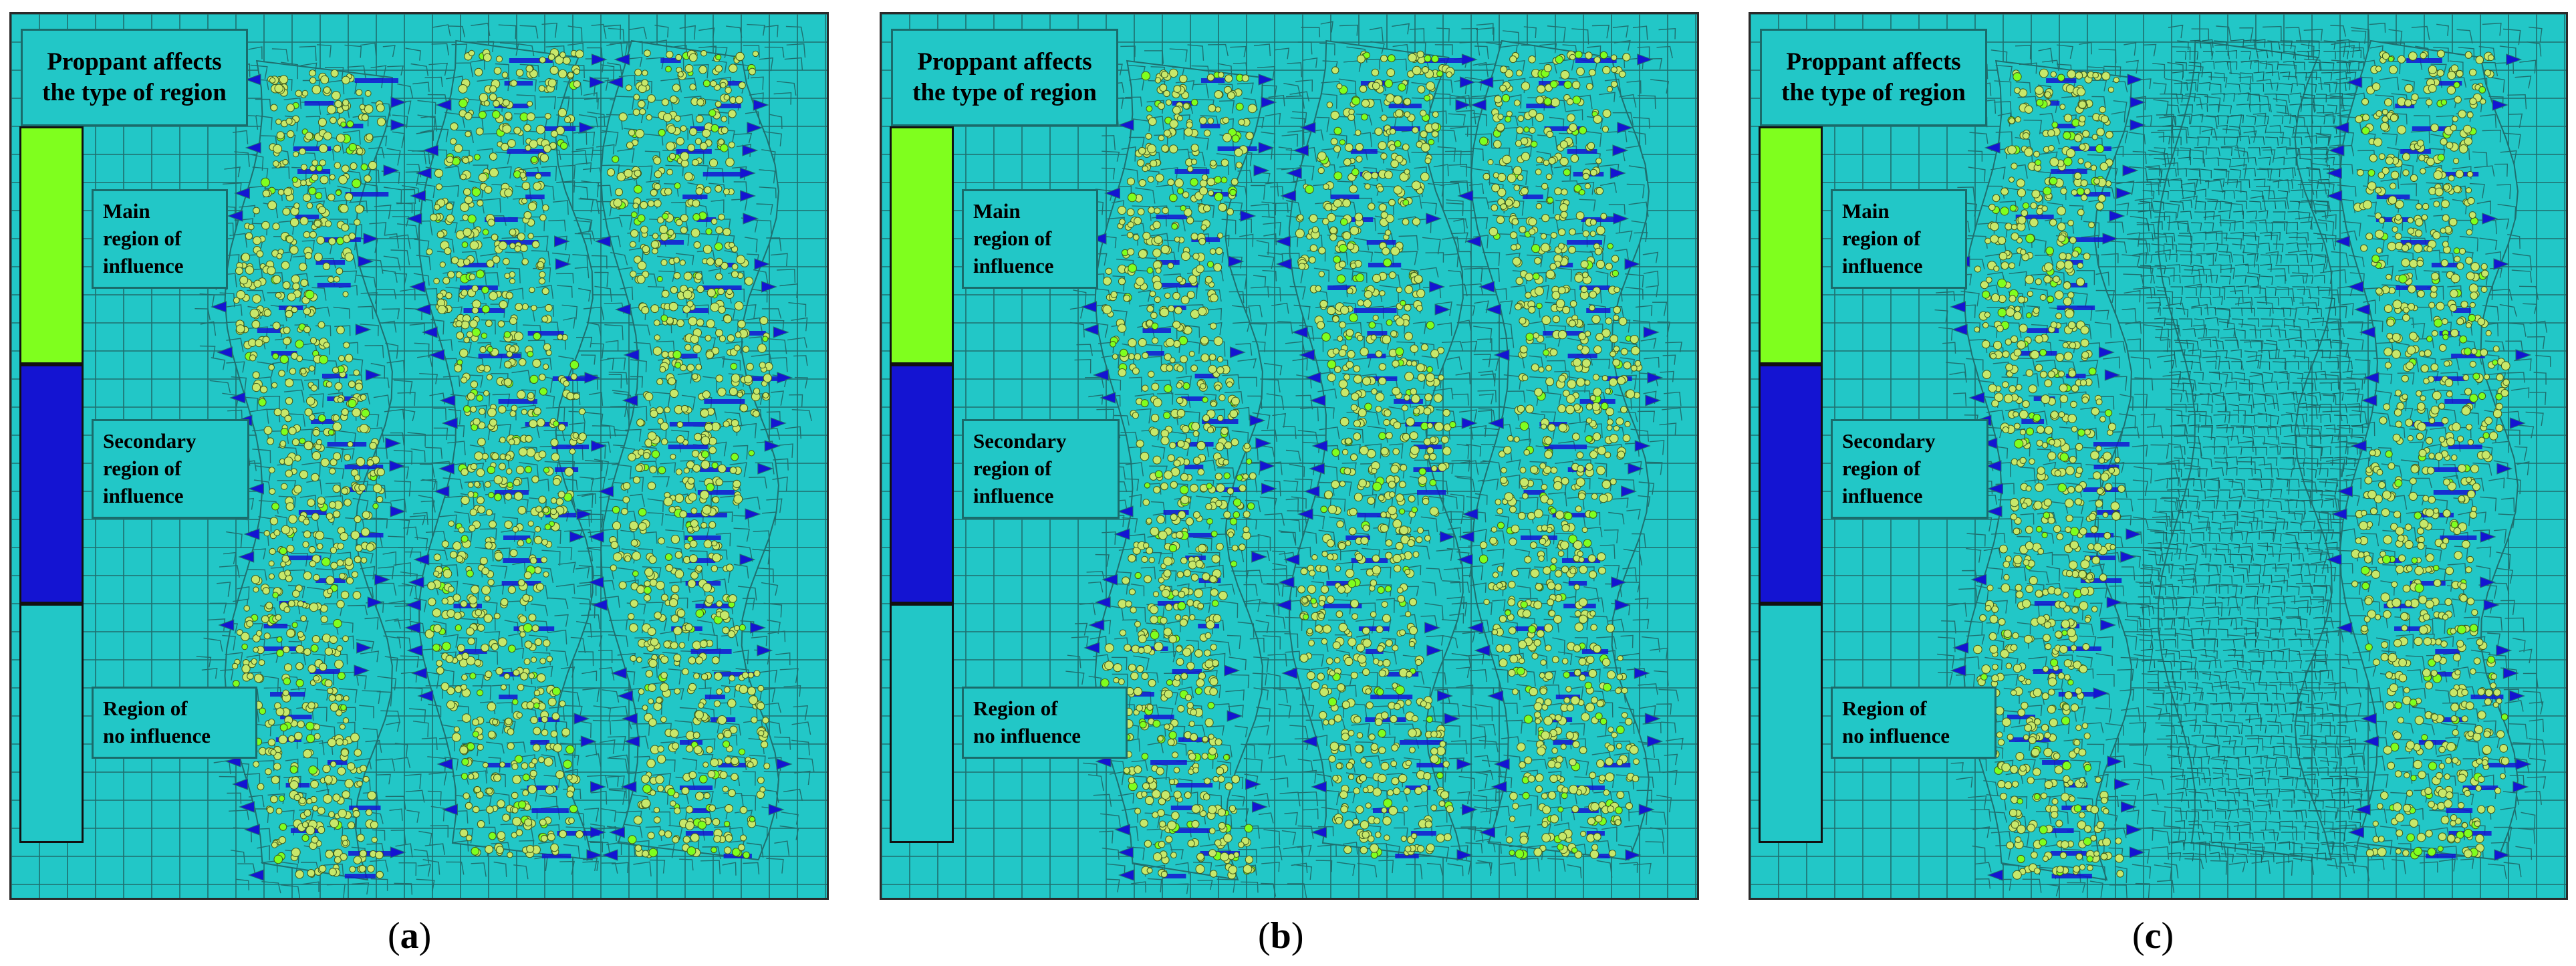 This screenshot has width=2576, height=966. Describe the element at coordinates (2153, 936) in the screenshot. I see `caption-c: (c)` at that location.